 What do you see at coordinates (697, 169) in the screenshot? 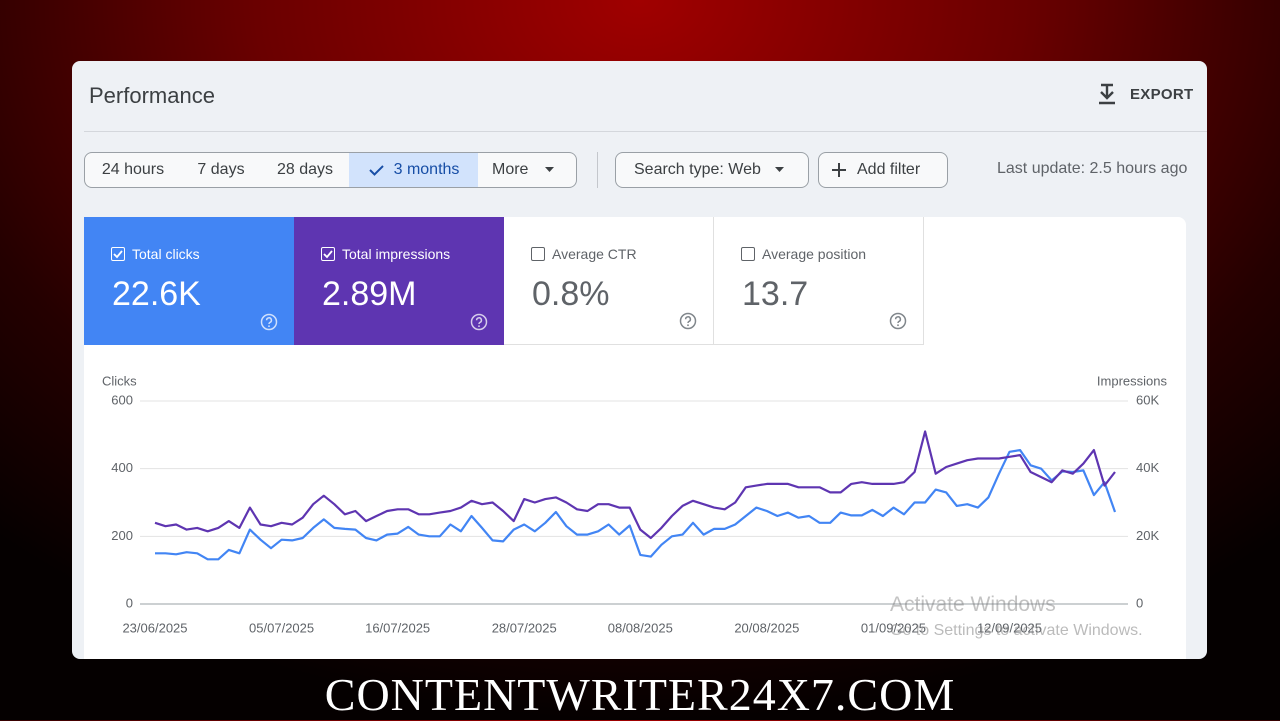
I see `filter-label: Search type: Web` at bounding box center [697, 169].